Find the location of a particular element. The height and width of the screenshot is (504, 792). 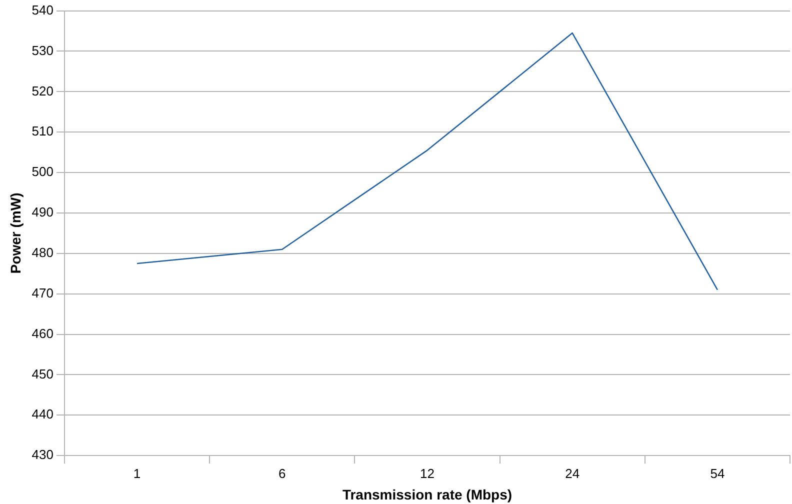

y-tick-label: 450 is located at coordinates (43, 374).